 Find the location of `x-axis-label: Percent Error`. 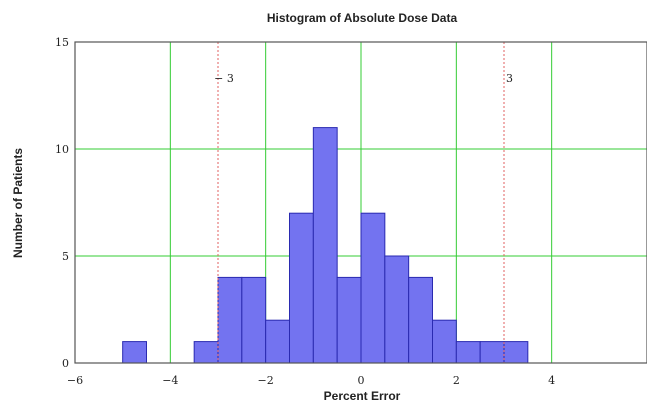

x-axis-label: Percent Error is located at coordinates (362, 396).